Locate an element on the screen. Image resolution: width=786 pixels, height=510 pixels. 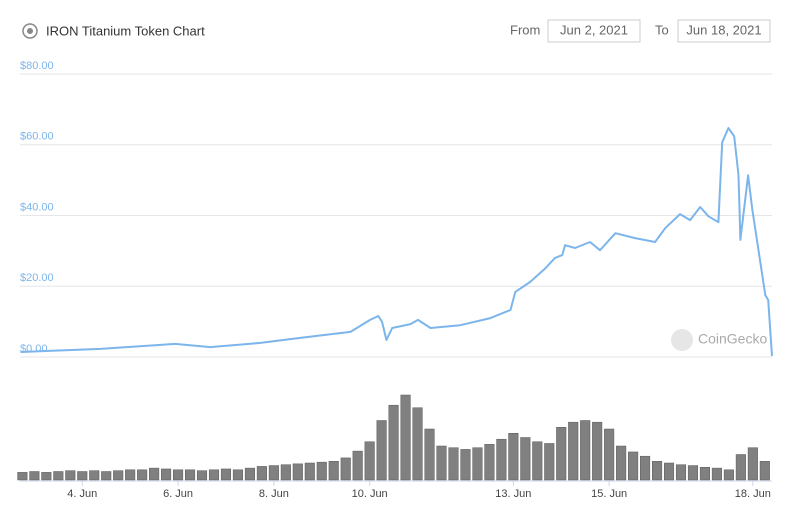
token-icon-core is located at coordinates (30, 31).